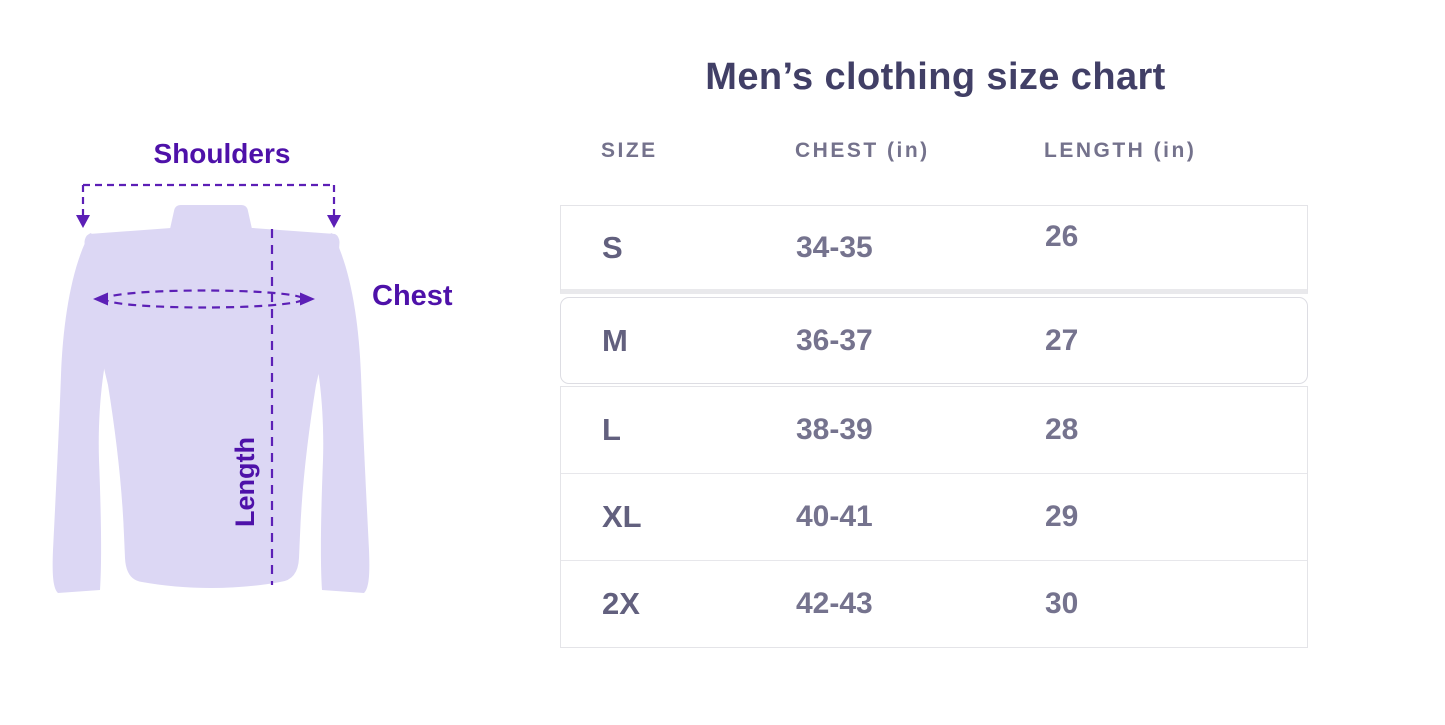 Image resolution: width=1445 pixels, height=725 pixels. I want to click on size-cell: XL, so click(622, 516).